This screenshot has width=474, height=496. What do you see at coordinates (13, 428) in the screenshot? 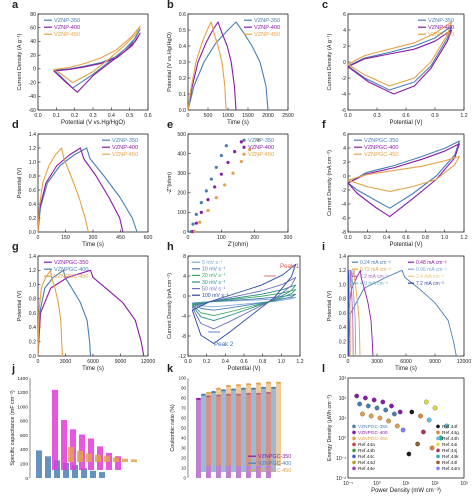
I see `y-axis-label: Specific capacitance (mF cm⁻²)` at bounding box center [13, 428].